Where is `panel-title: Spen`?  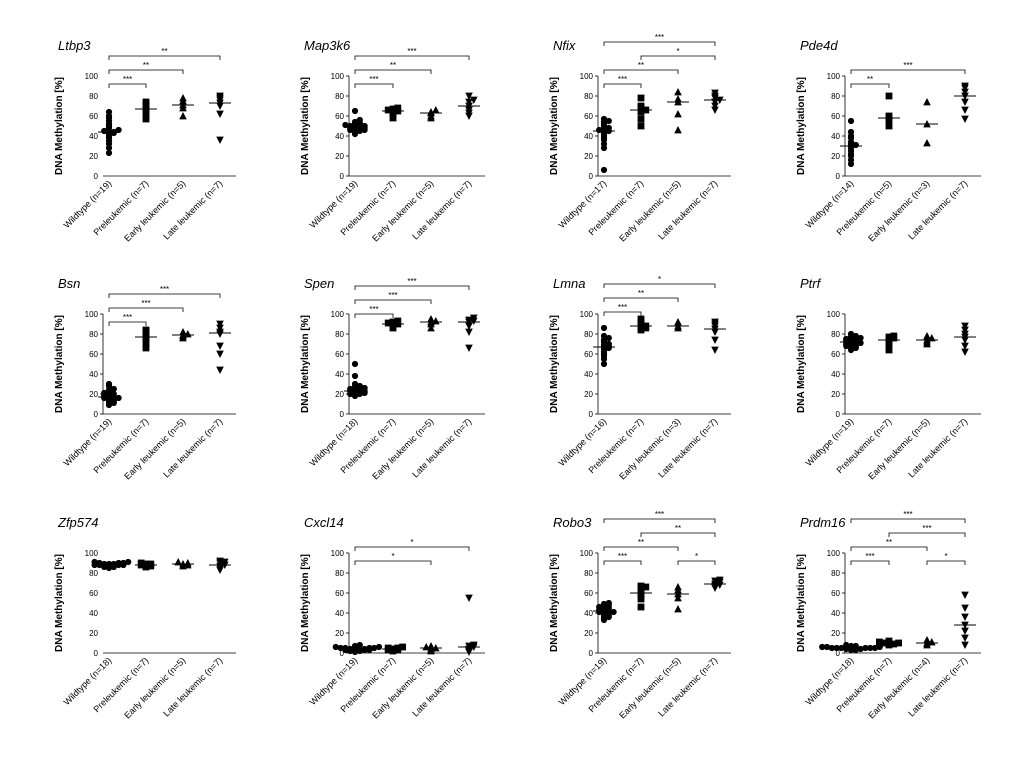 panel-title: Spen is located at coordinates (319, 283).